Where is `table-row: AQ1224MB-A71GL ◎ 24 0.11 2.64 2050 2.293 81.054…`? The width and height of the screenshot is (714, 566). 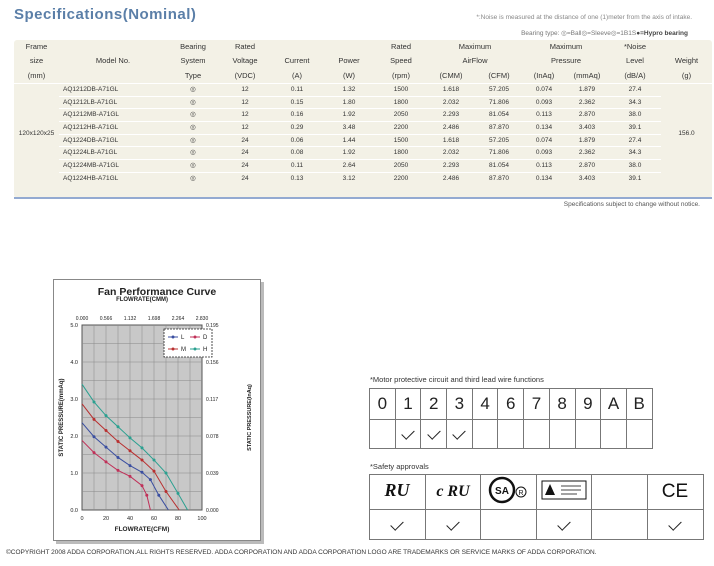
table-row: AQ1224MB-A71GL ◎ 24 0.11 2.64 2050 2.293 81.054… is located at coordinates (363, 166).